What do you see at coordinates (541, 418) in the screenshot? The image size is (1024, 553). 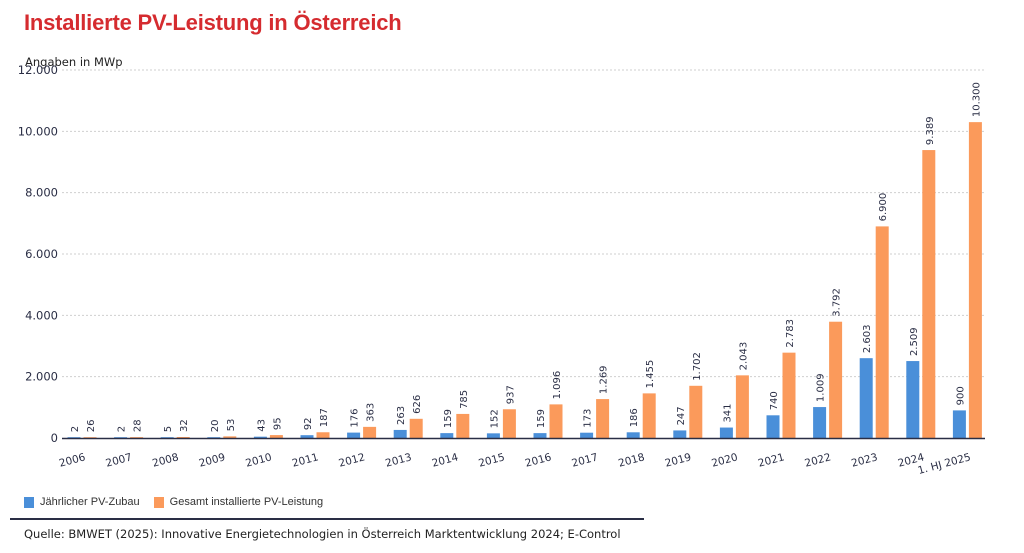 I see `bar-label-annual: 159` at bounding box center [541, 418].